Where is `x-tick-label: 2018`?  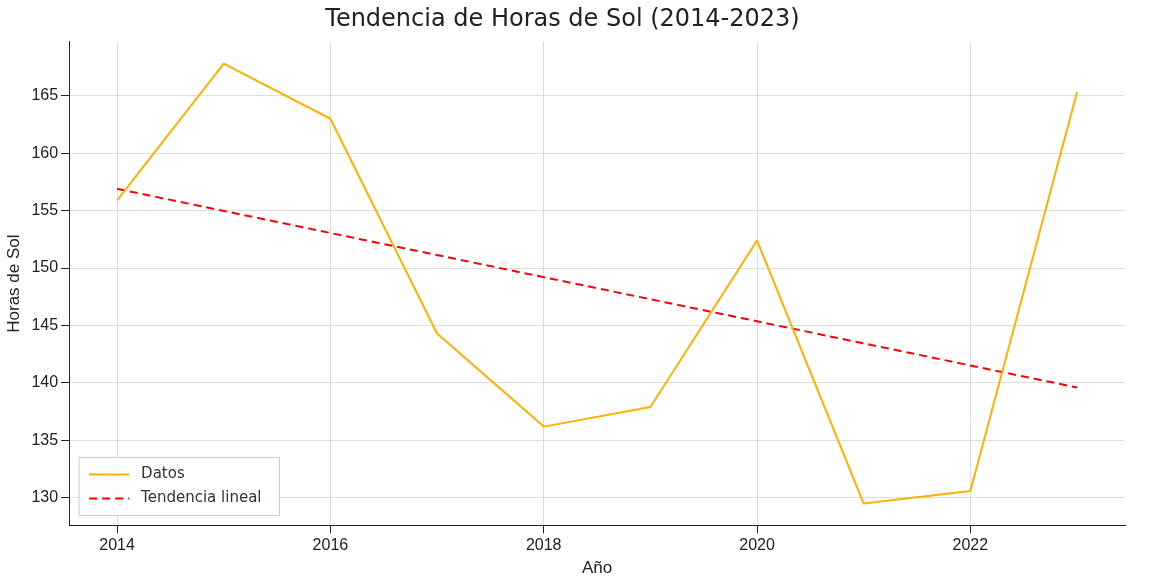 x-tick-label: 2018 is located at coordinates (543, 545).